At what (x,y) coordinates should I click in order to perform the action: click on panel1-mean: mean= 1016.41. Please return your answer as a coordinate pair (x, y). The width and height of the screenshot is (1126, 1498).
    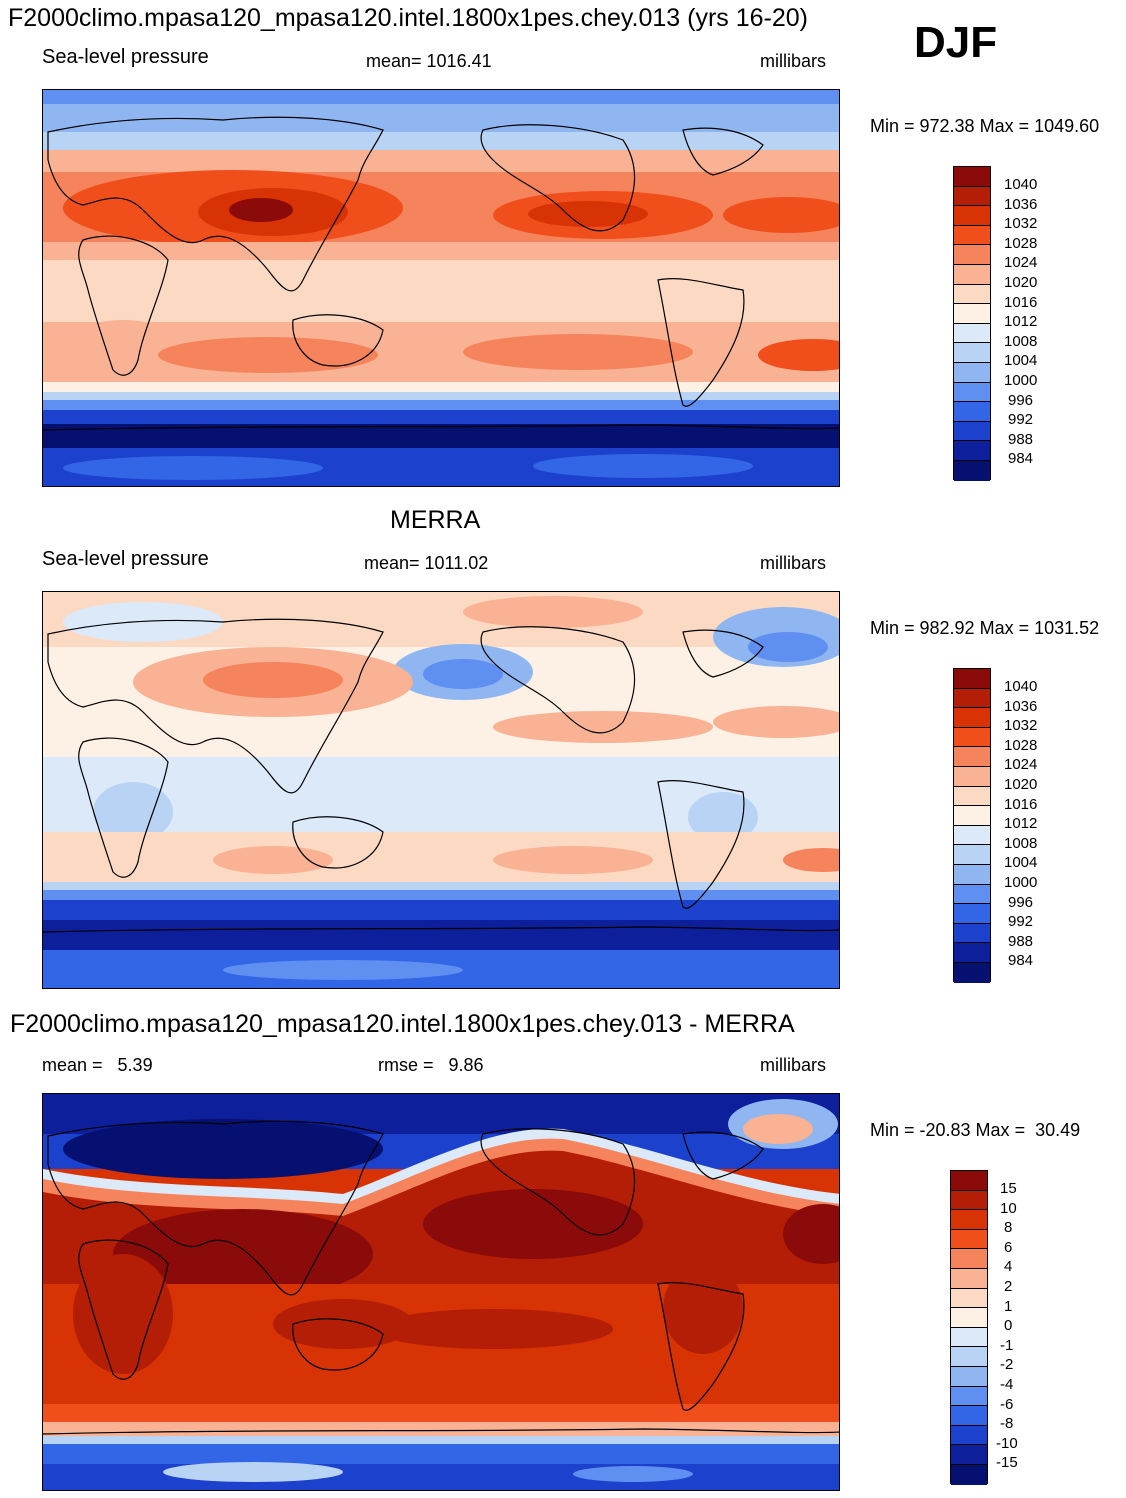
    Looking at the image, I should click on (429, 61).